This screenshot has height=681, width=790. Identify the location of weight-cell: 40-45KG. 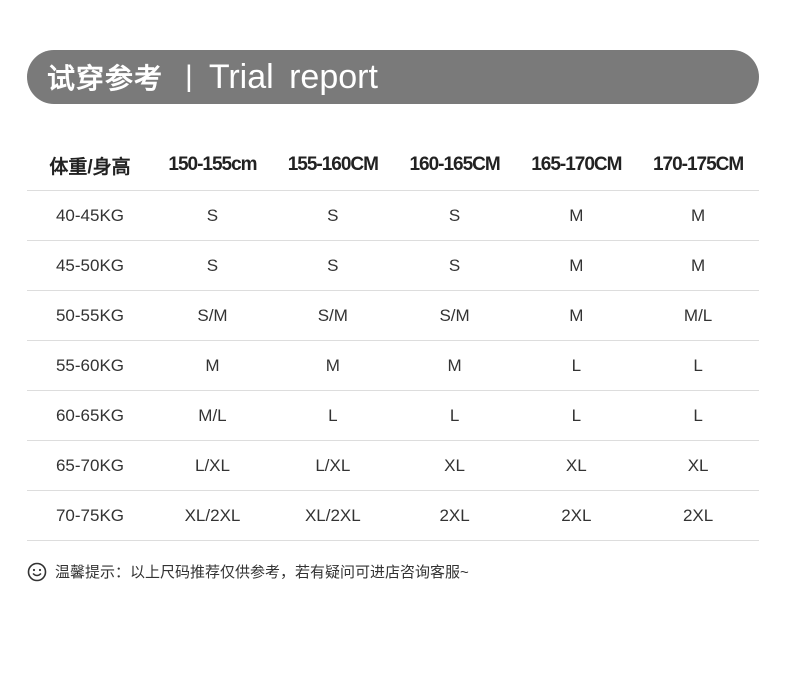
(90, 215).